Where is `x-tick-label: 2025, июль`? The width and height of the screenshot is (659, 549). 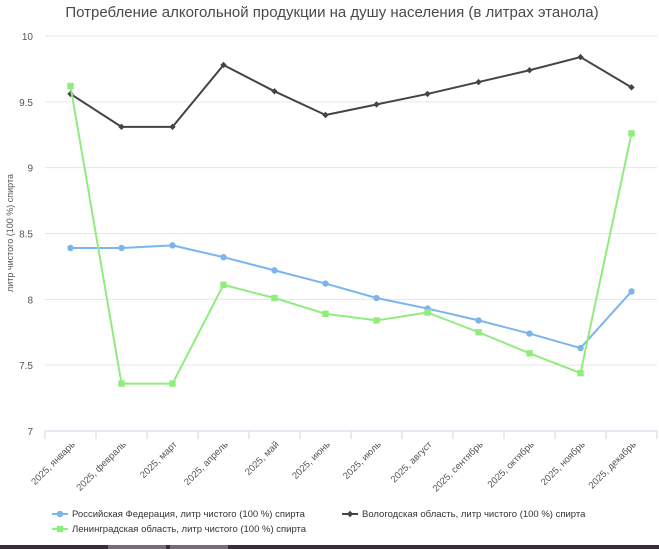
x-tick-label: 2025, июль is located at coordinates (362, 460).